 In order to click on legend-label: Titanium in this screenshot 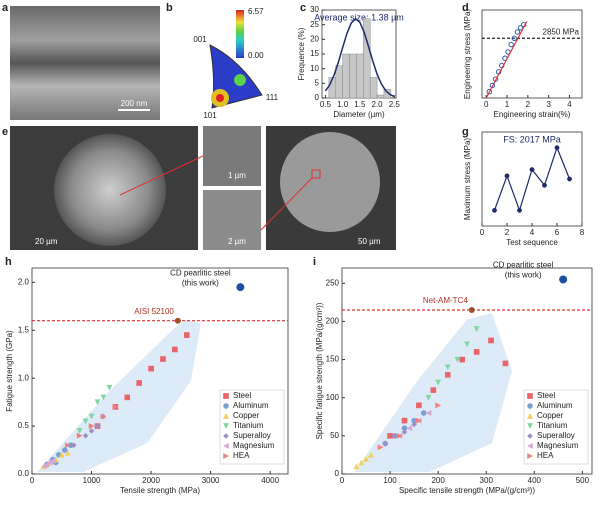, I will do `click(248, 425)`.